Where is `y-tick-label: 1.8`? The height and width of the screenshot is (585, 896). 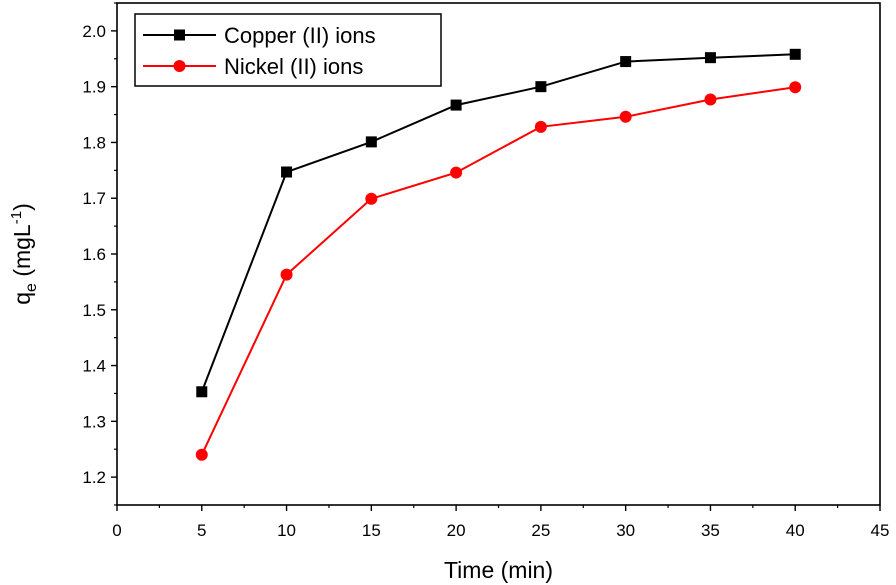 y-tick-label: 1.8 is located at coordinates (94, 142).